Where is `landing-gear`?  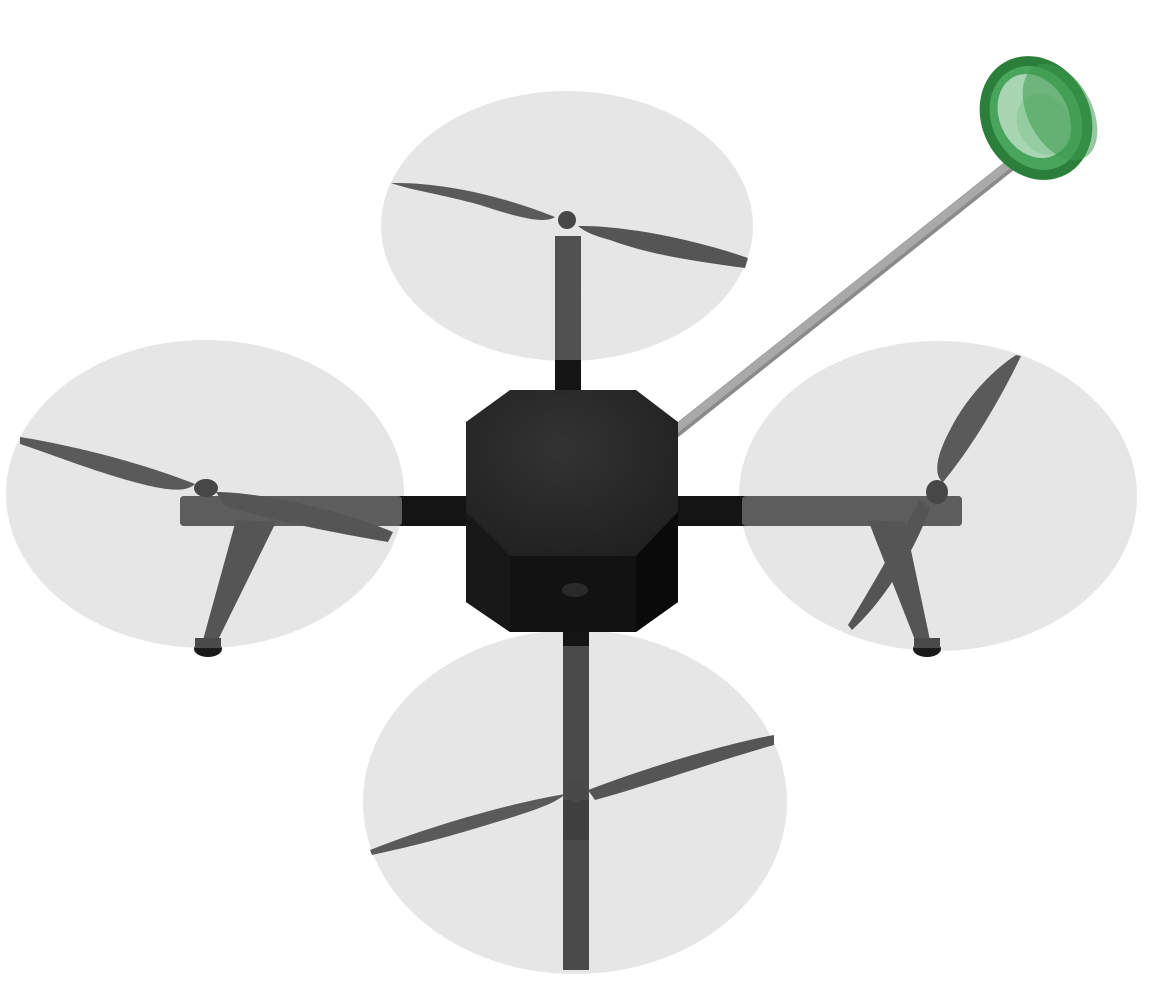
landing-gear is located at coordinates (567, 588).